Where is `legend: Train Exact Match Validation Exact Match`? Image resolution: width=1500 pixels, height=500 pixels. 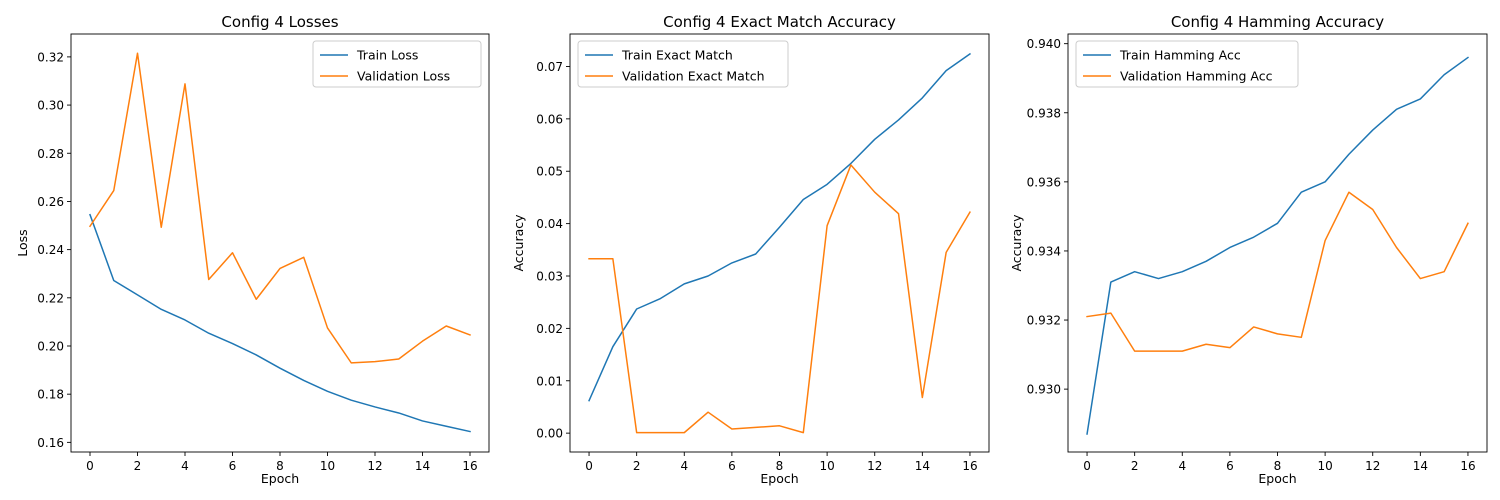 legend: Train Exact Match Validation Exact Match is located at coordinates (683, 64).